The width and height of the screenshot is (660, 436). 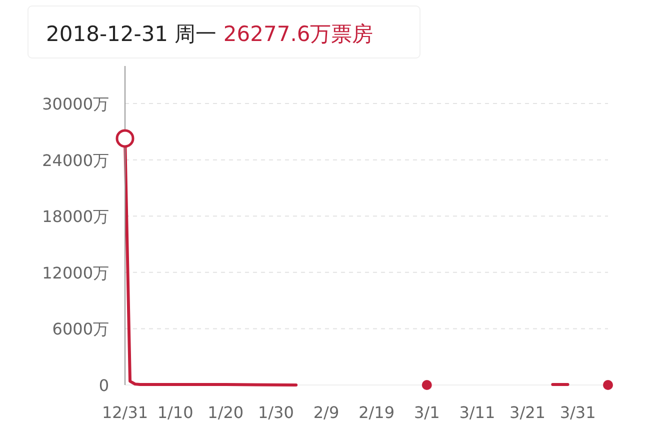 I want to click on x-tick-label: 2/19, so click(x=376, y=412).